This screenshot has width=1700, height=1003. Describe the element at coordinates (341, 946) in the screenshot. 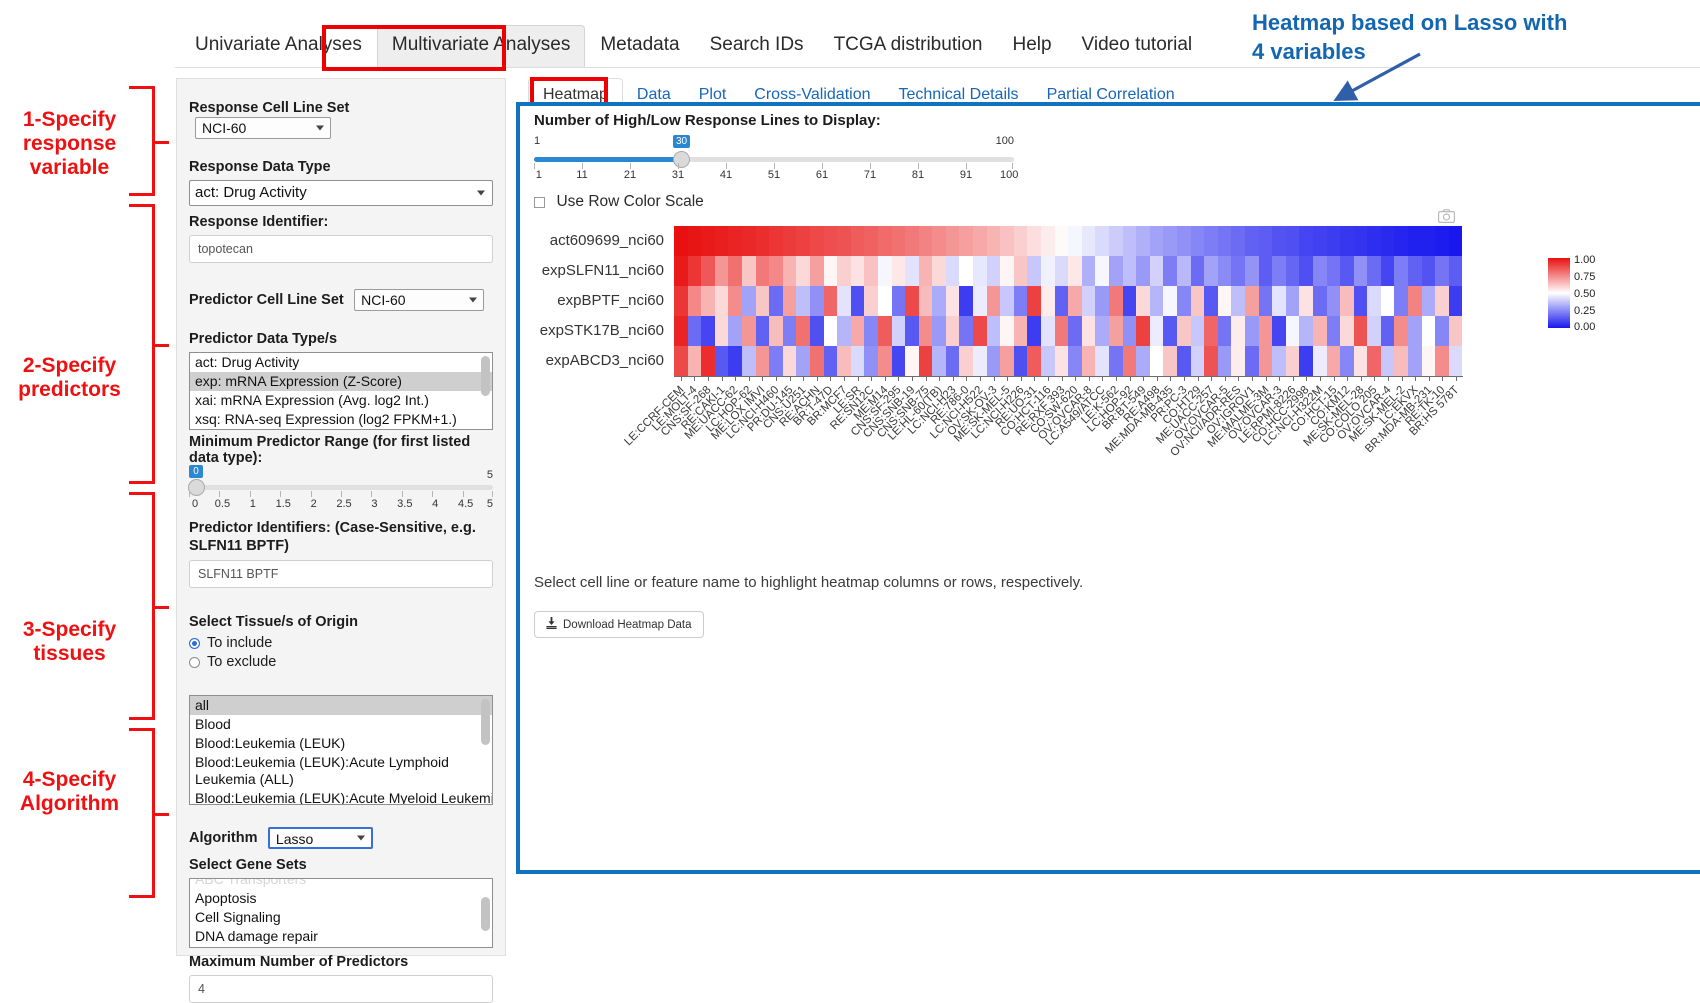

I see `list-item: DNA damage repair, break excision repair` at that location.